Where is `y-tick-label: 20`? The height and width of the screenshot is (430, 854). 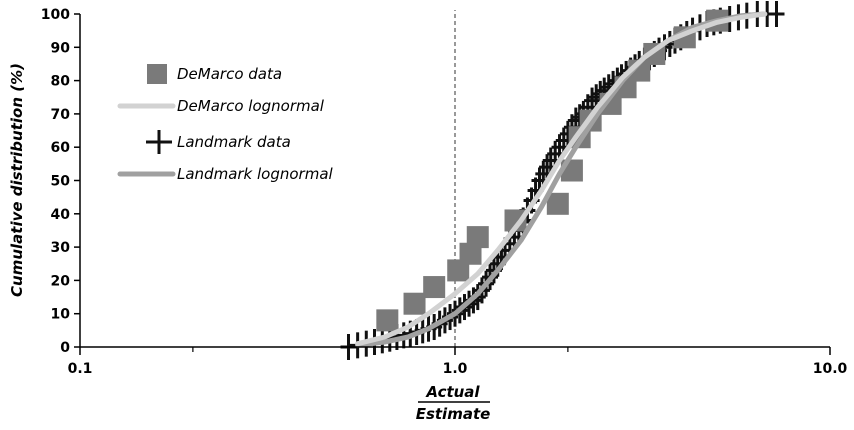 y-tick-label: 20 is located at coordinates (61, 281).